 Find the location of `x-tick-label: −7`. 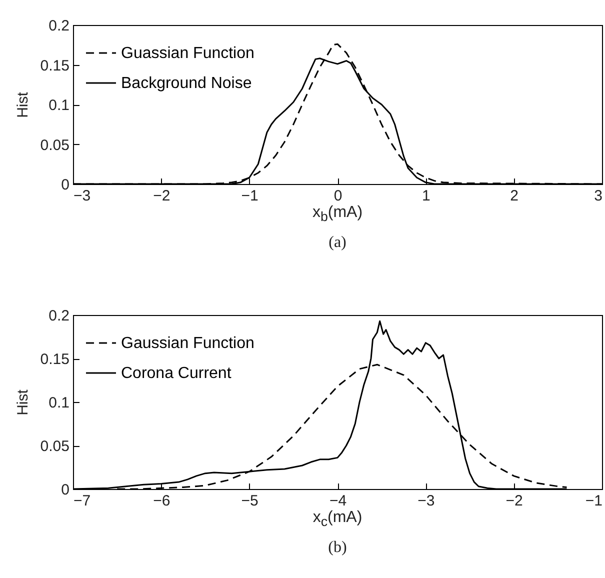

x-tick-label: −7 is located at coordinates (82, 501).